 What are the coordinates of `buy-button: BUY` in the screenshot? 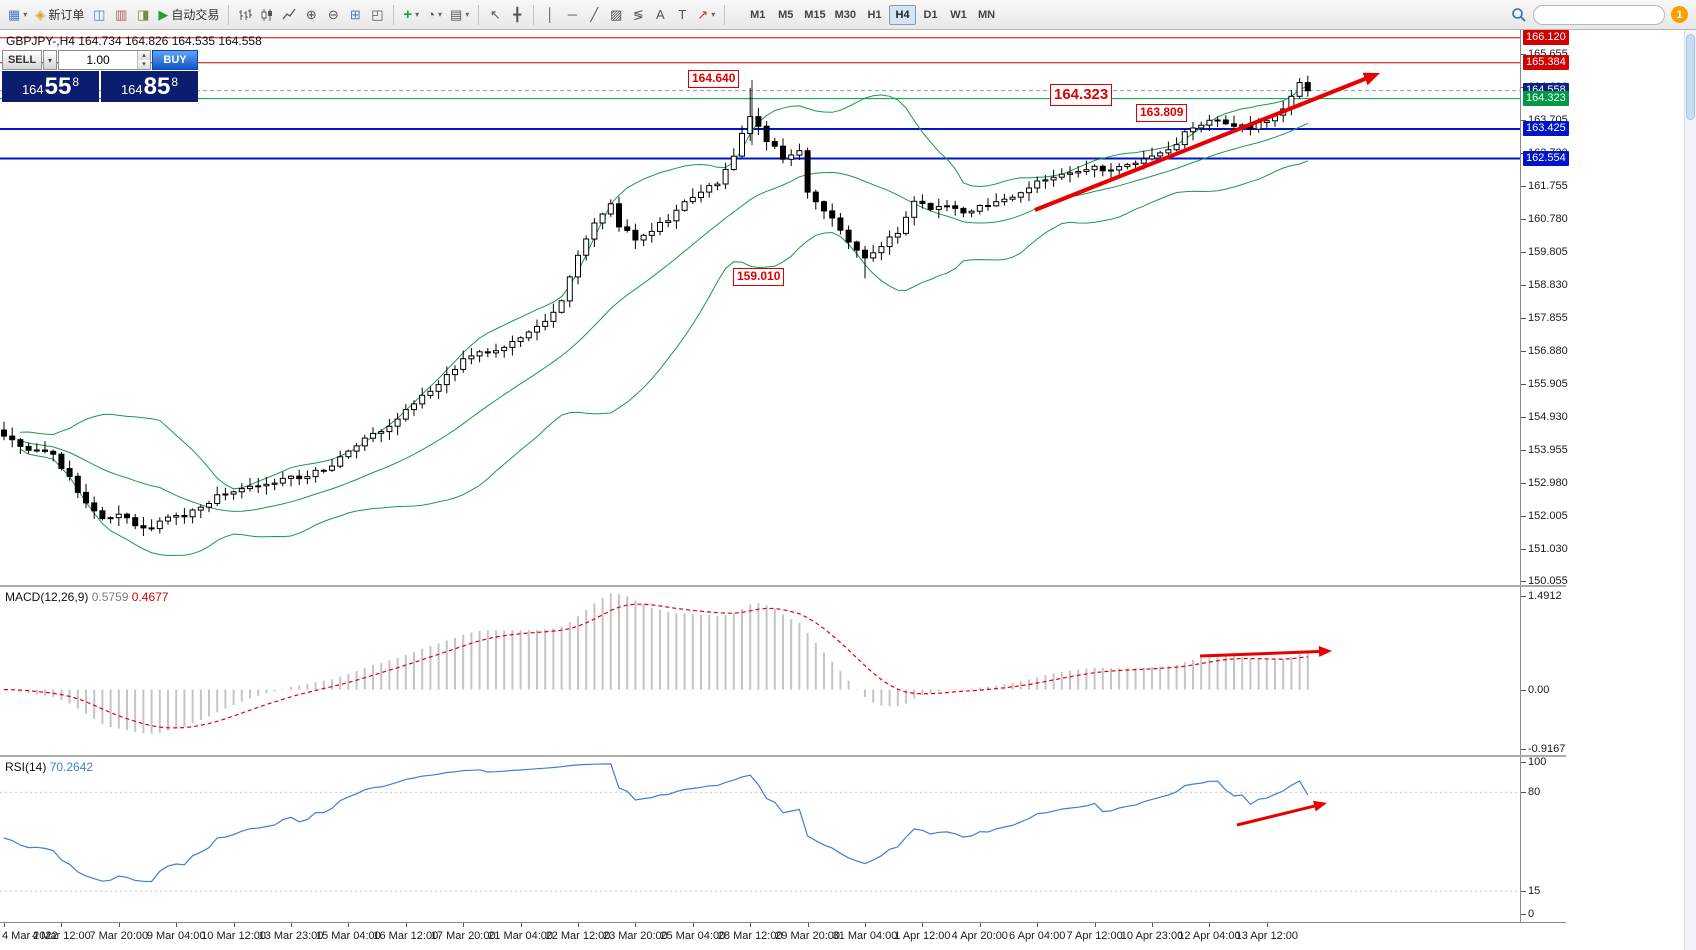 It's located at (175, 60).